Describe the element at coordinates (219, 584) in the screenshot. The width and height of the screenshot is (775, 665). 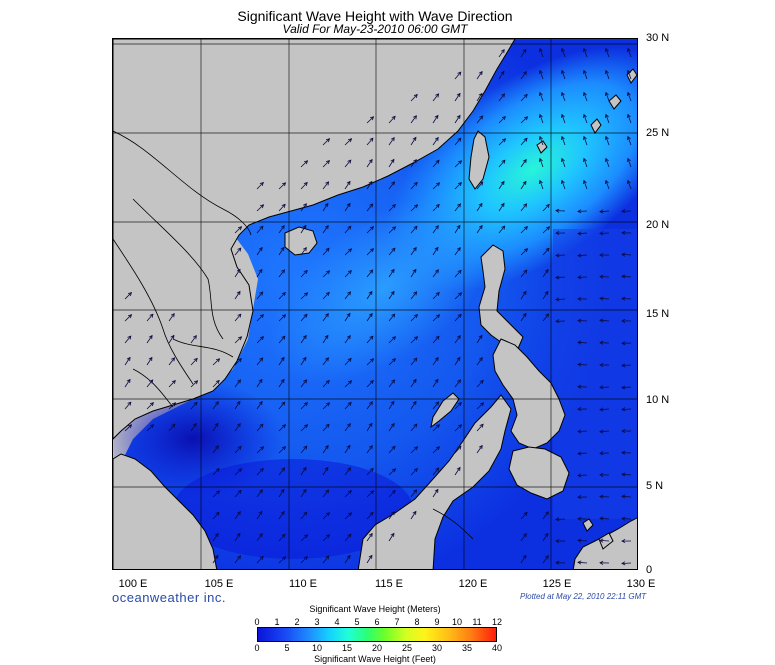
I see `lon-label-105e: 105 E` at that location.